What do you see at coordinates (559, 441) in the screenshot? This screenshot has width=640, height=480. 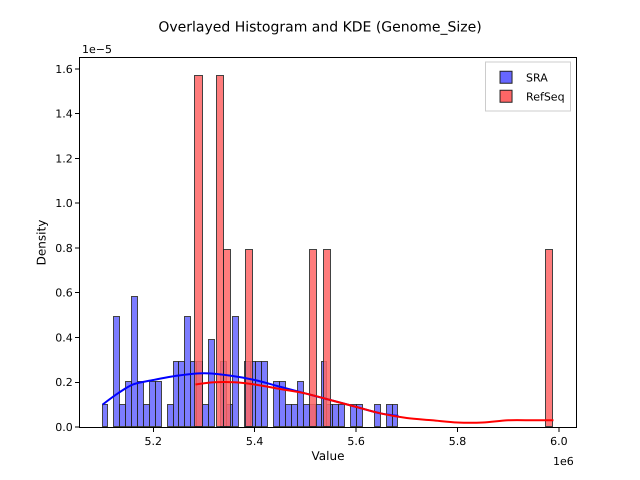 I see `x-tick-label: 6.0` at bounding box center [559, 441].